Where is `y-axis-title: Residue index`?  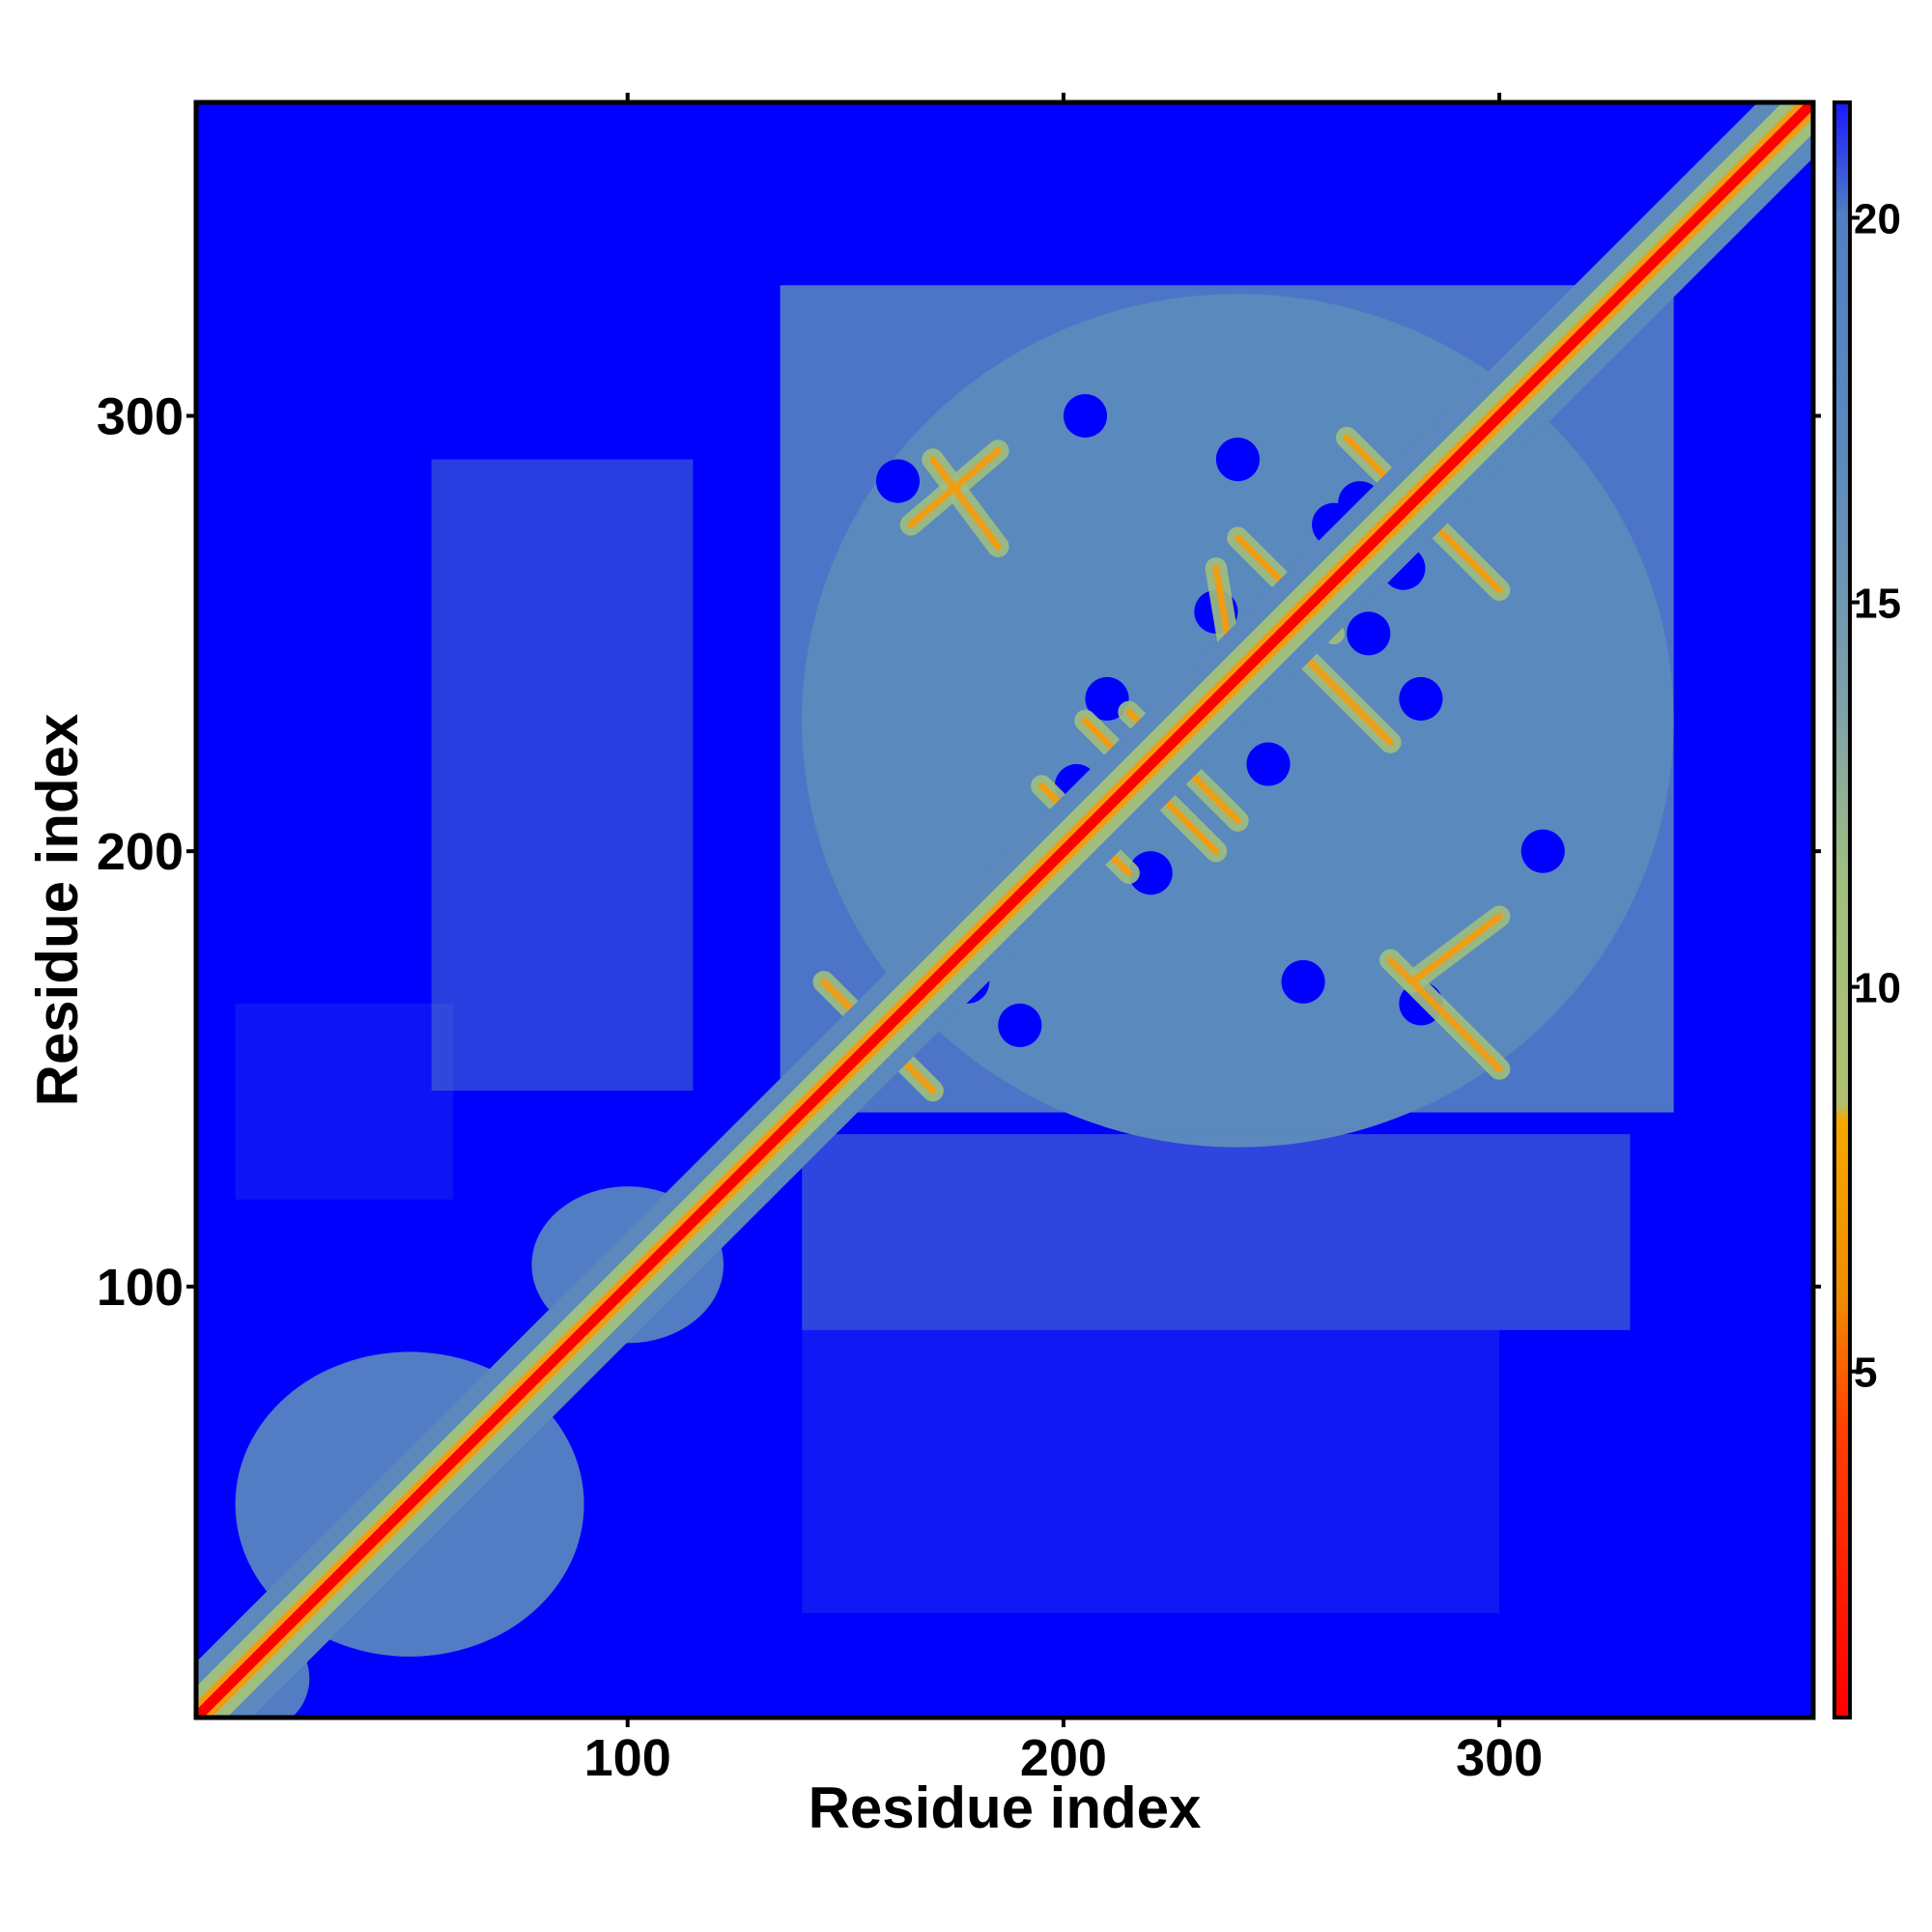
y-axis-title: Residue index is located at coordinates (57, 910).